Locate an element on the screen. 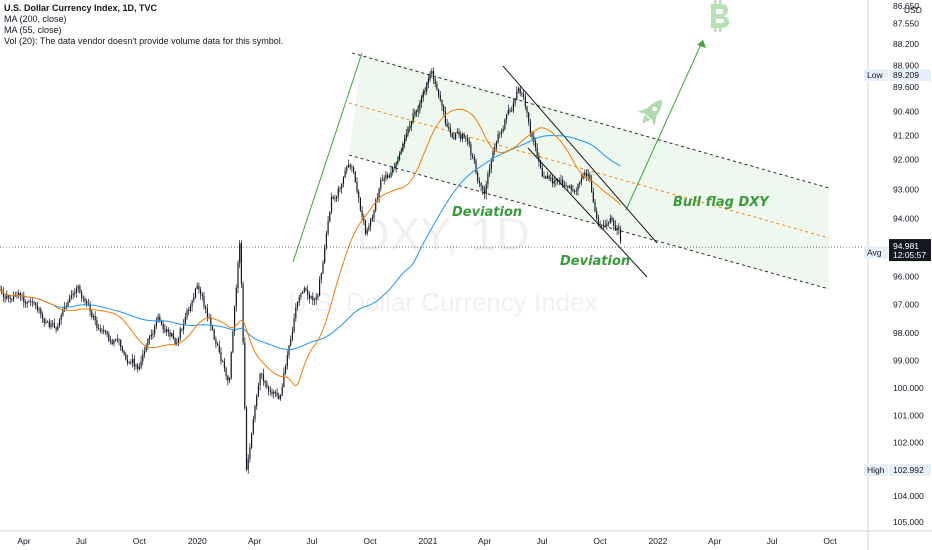 This screenshot has width=932, height=550. watermark-name: U.S. Dollar Currency Index is located at coordinates (442, 302).